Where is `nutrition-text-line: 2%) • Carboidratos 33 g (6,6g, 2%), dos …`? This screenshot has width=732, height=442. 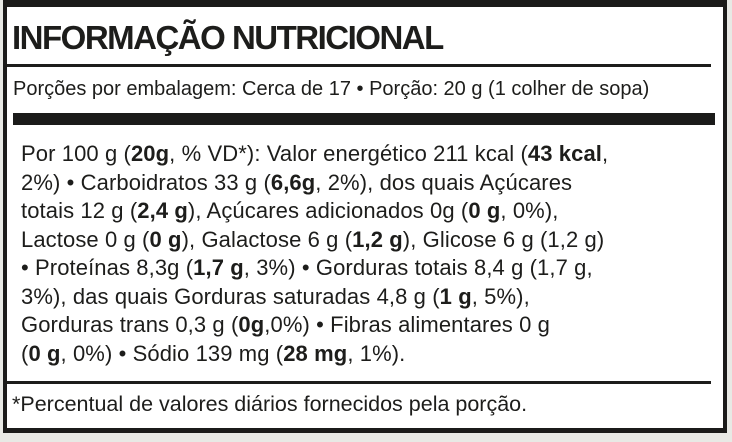
nutrition-text-line: 2%) • Carboidratos 33 g (6,6g, 2%), dos … is located at coordinates (297, 182).